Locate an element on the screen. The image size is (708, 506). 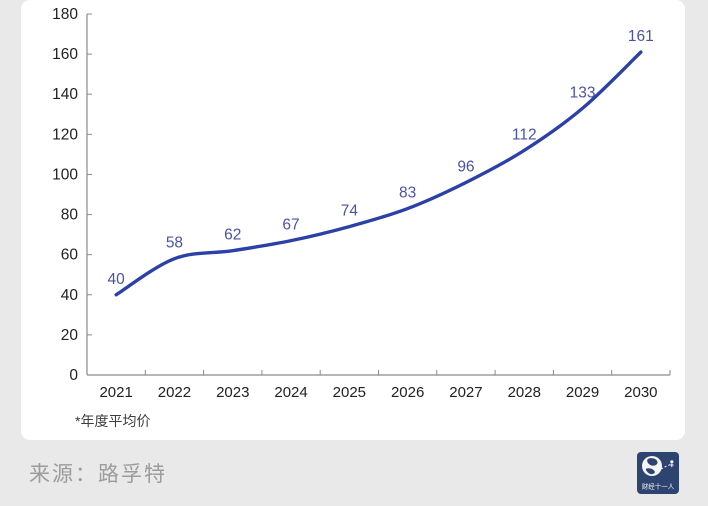
y-axis-label: 140 is located at coordinates (65, 94).